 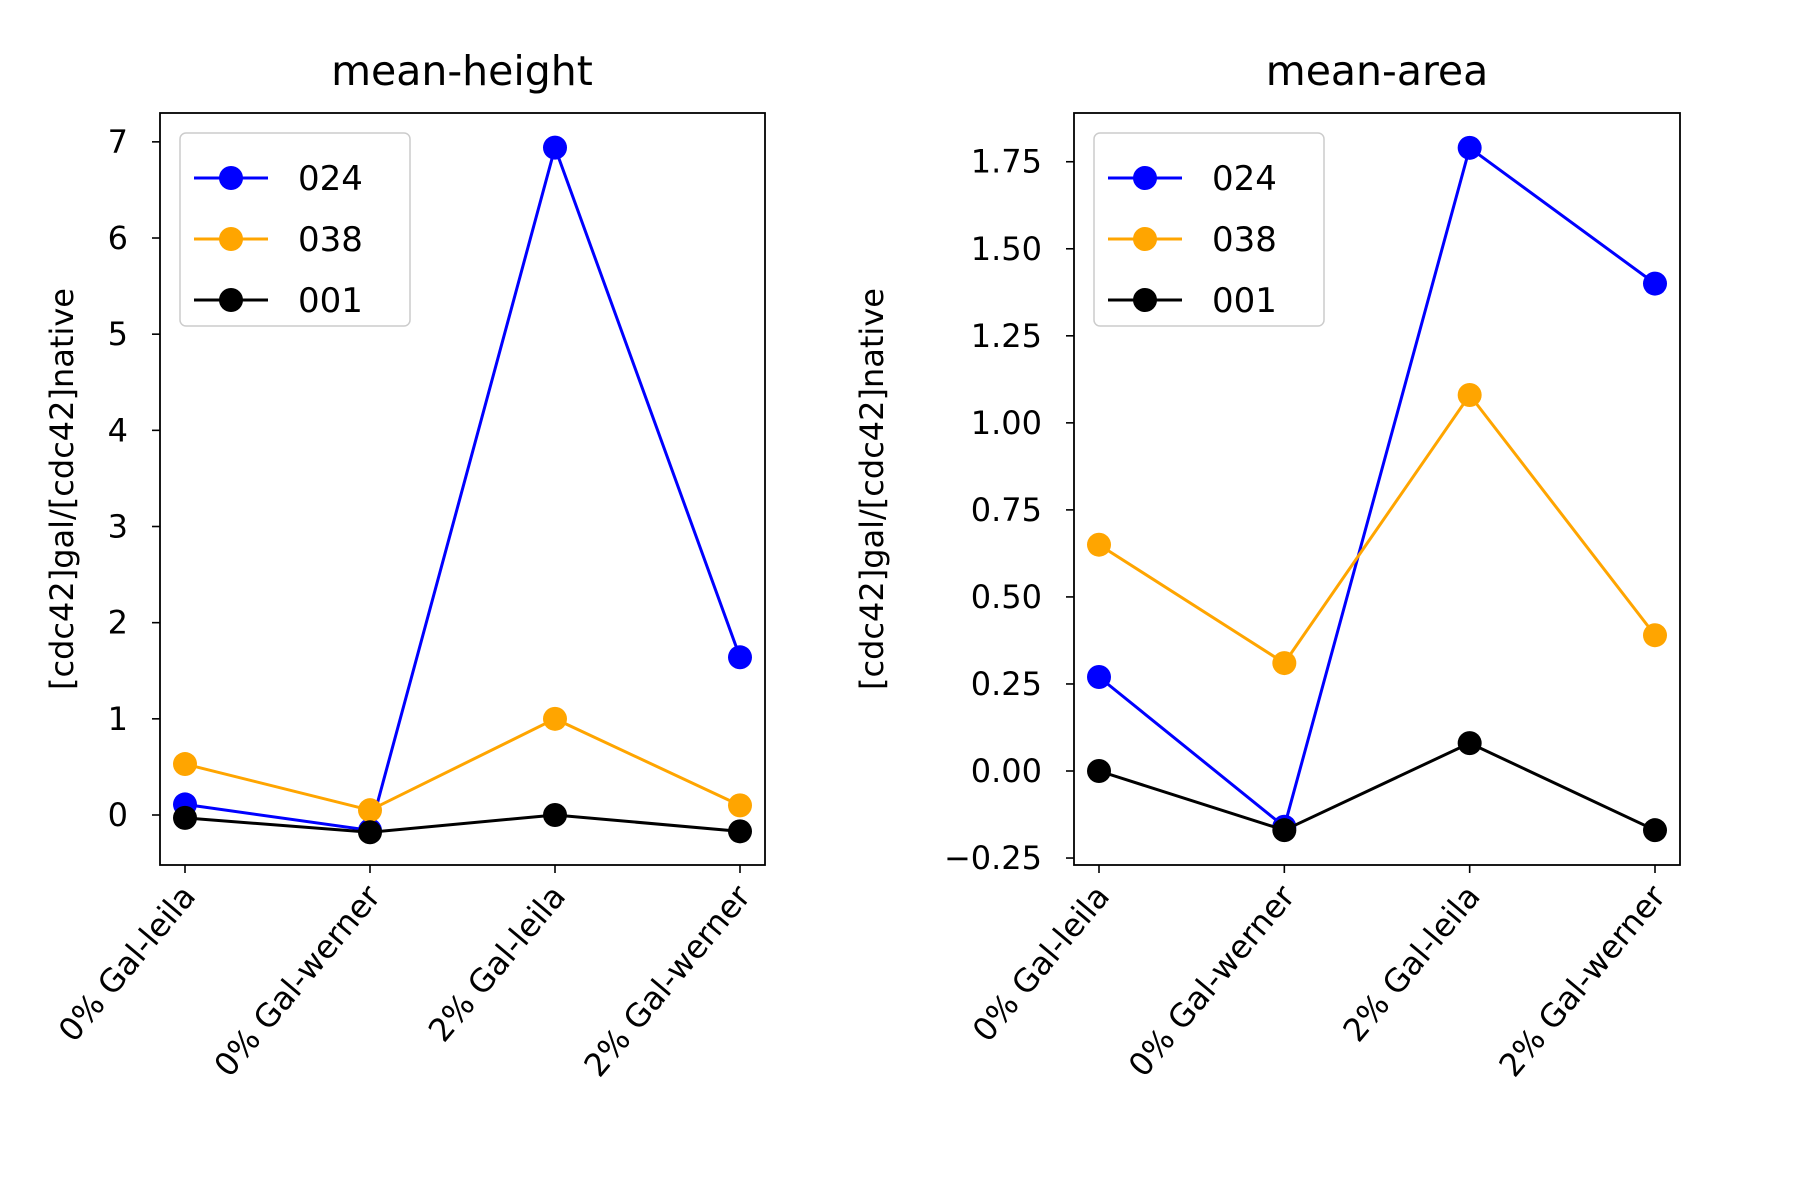 What do you see at coordinates (295, 229) in the screenshot?
I see `chart1-legend` at bounding box center [295, 229].